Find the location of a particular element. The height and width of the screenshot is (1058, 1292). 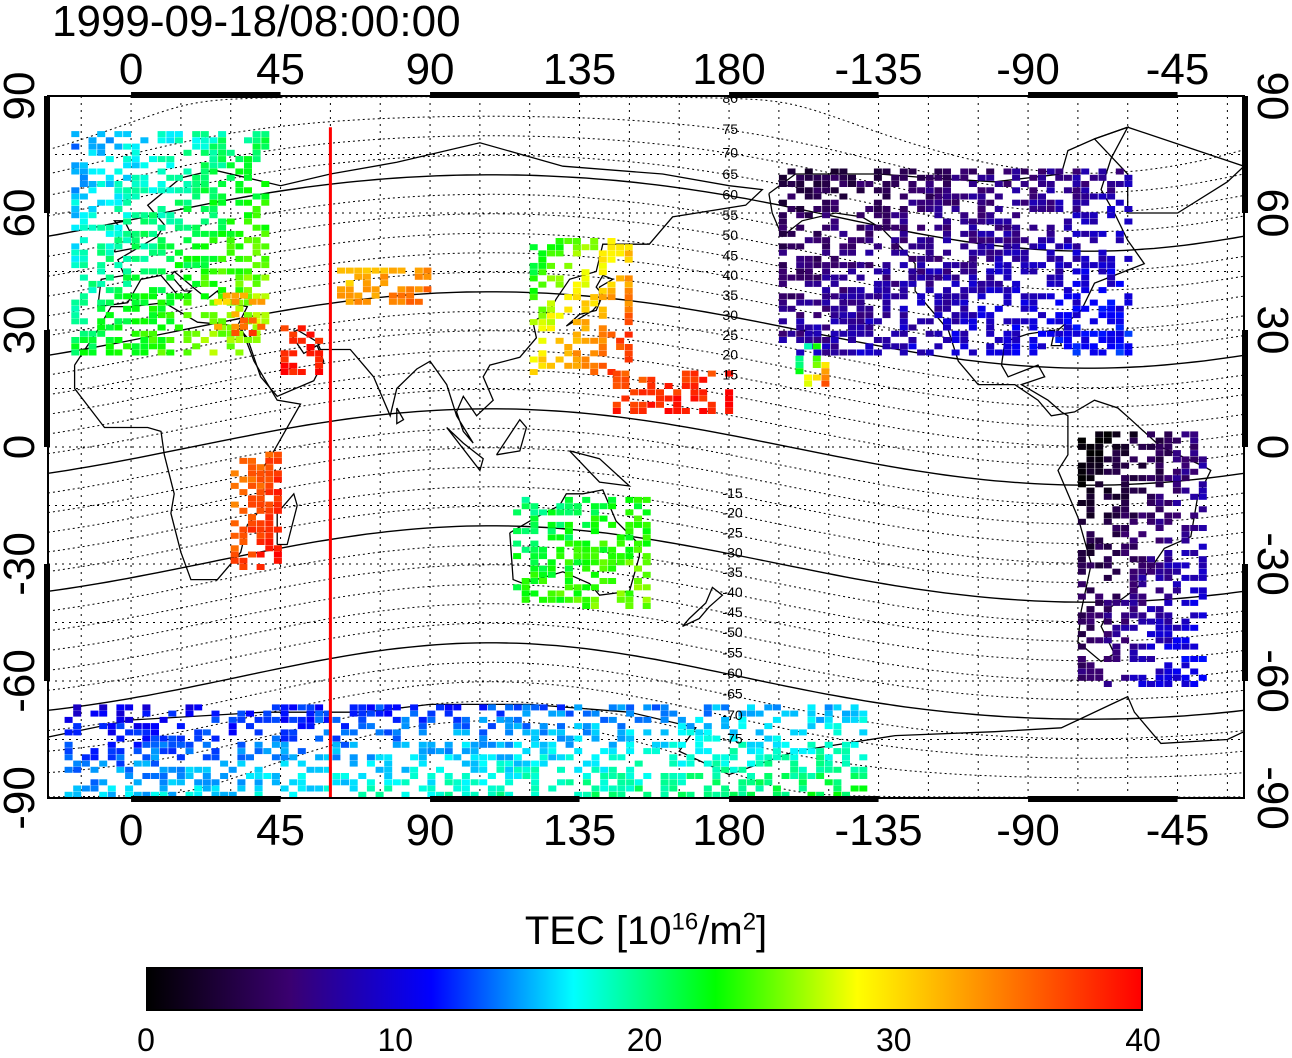

lon-tick-bottom: 90 is located at coordinates (430, 830).